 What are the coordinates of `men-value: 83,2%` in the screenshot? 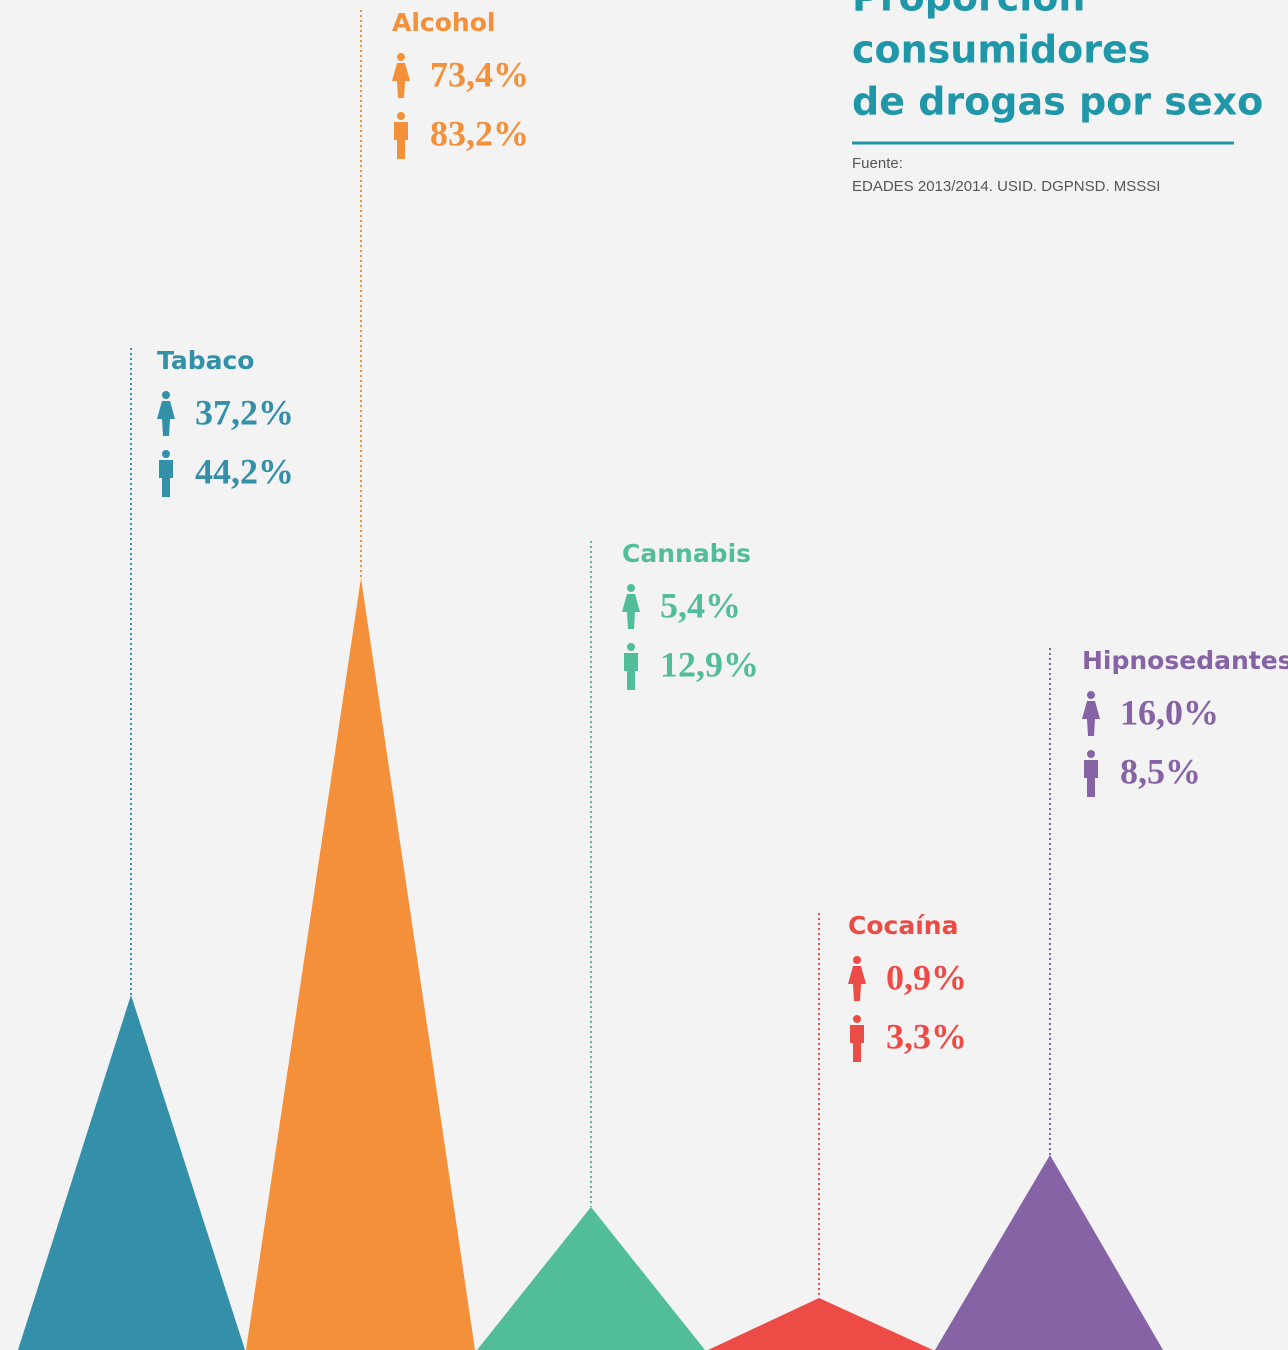 It's located at (479, 133).